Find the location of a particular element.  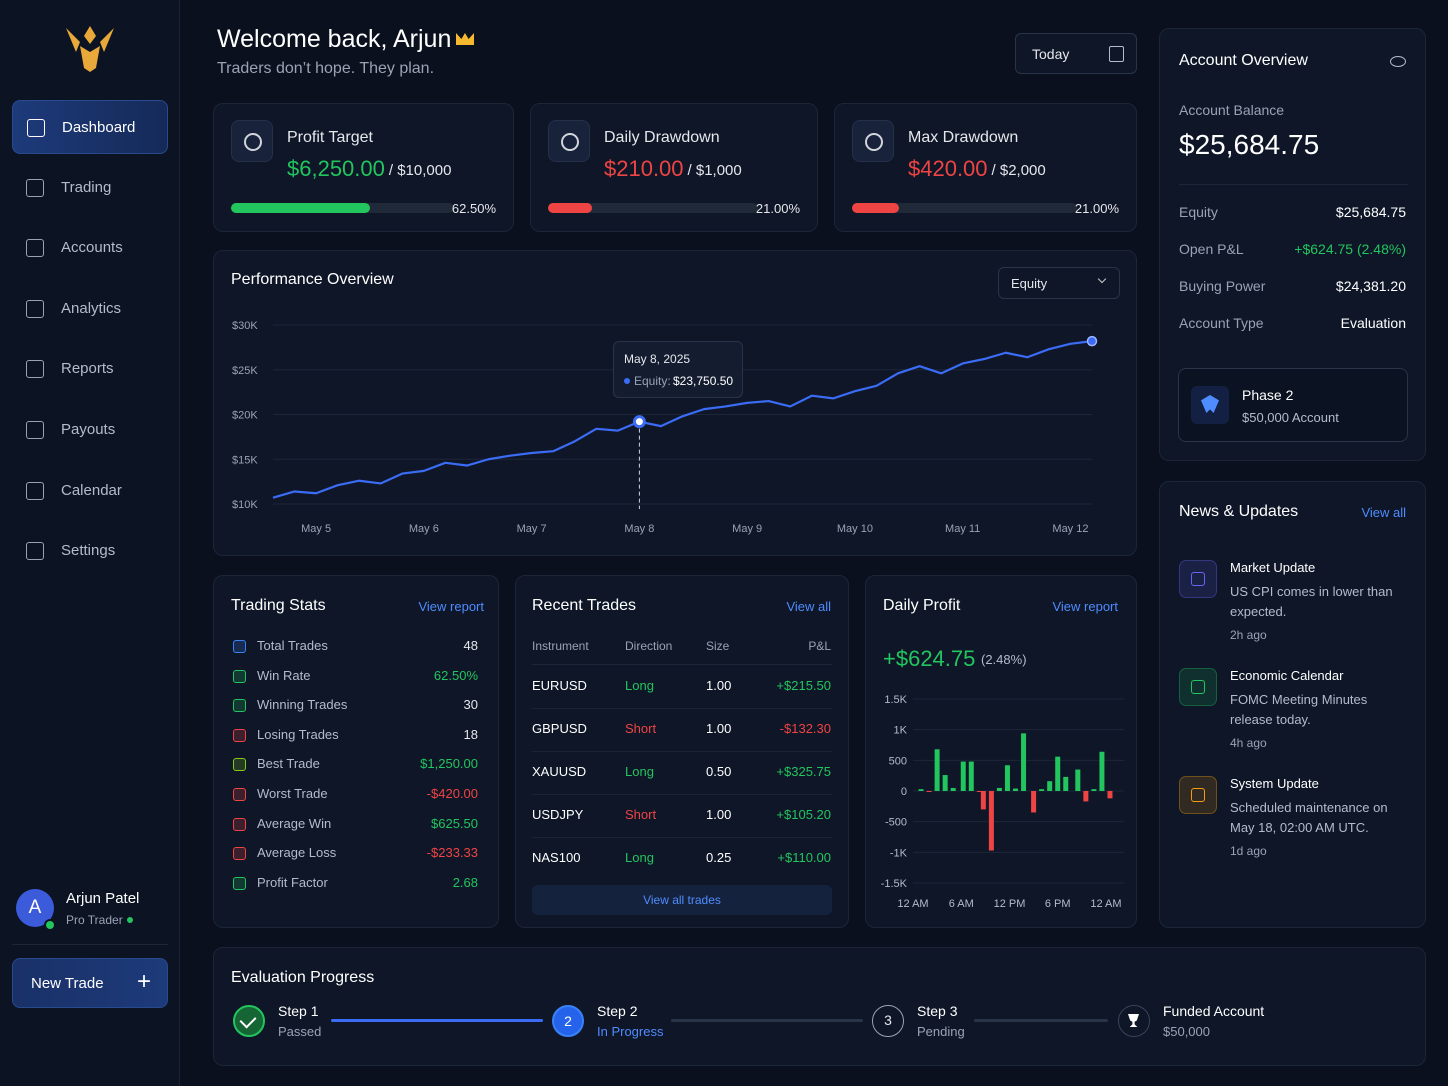

instrument: NAS100 is located at coordinates (556, 857).